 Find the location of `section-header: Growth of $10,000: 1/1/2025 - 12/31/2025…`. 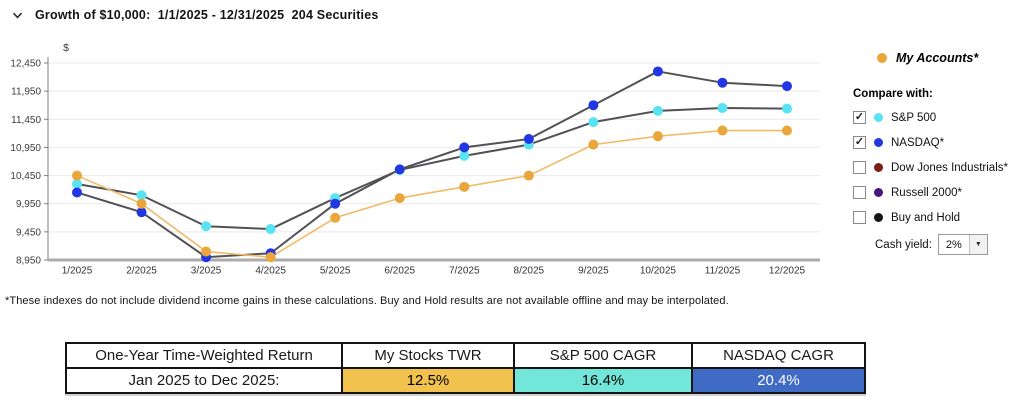

section-header: Growth of $10,000: 1/1/2025 - 12/31/2025… is located at coordinates (194, 15).